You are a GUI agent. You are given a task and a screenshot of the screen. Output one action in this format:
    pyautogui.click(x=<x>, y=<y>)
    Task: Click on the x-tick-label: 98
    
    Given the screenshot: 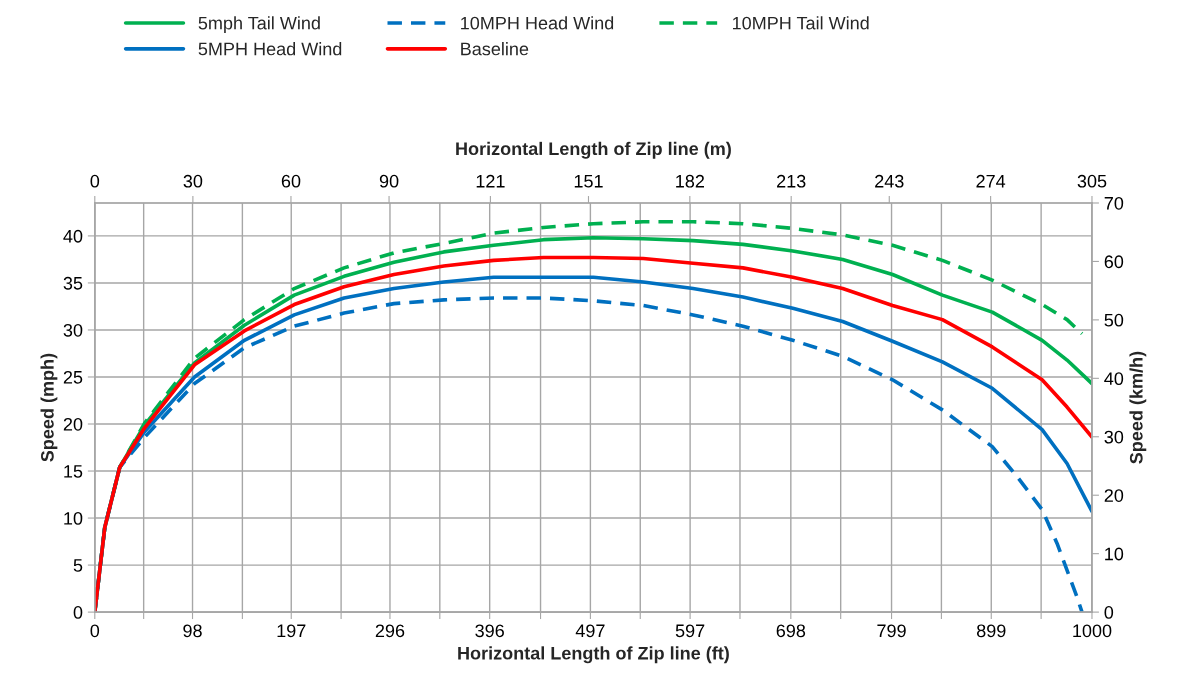 What is the action you would take?
    pyautogui.click(x=192, y=631)
    